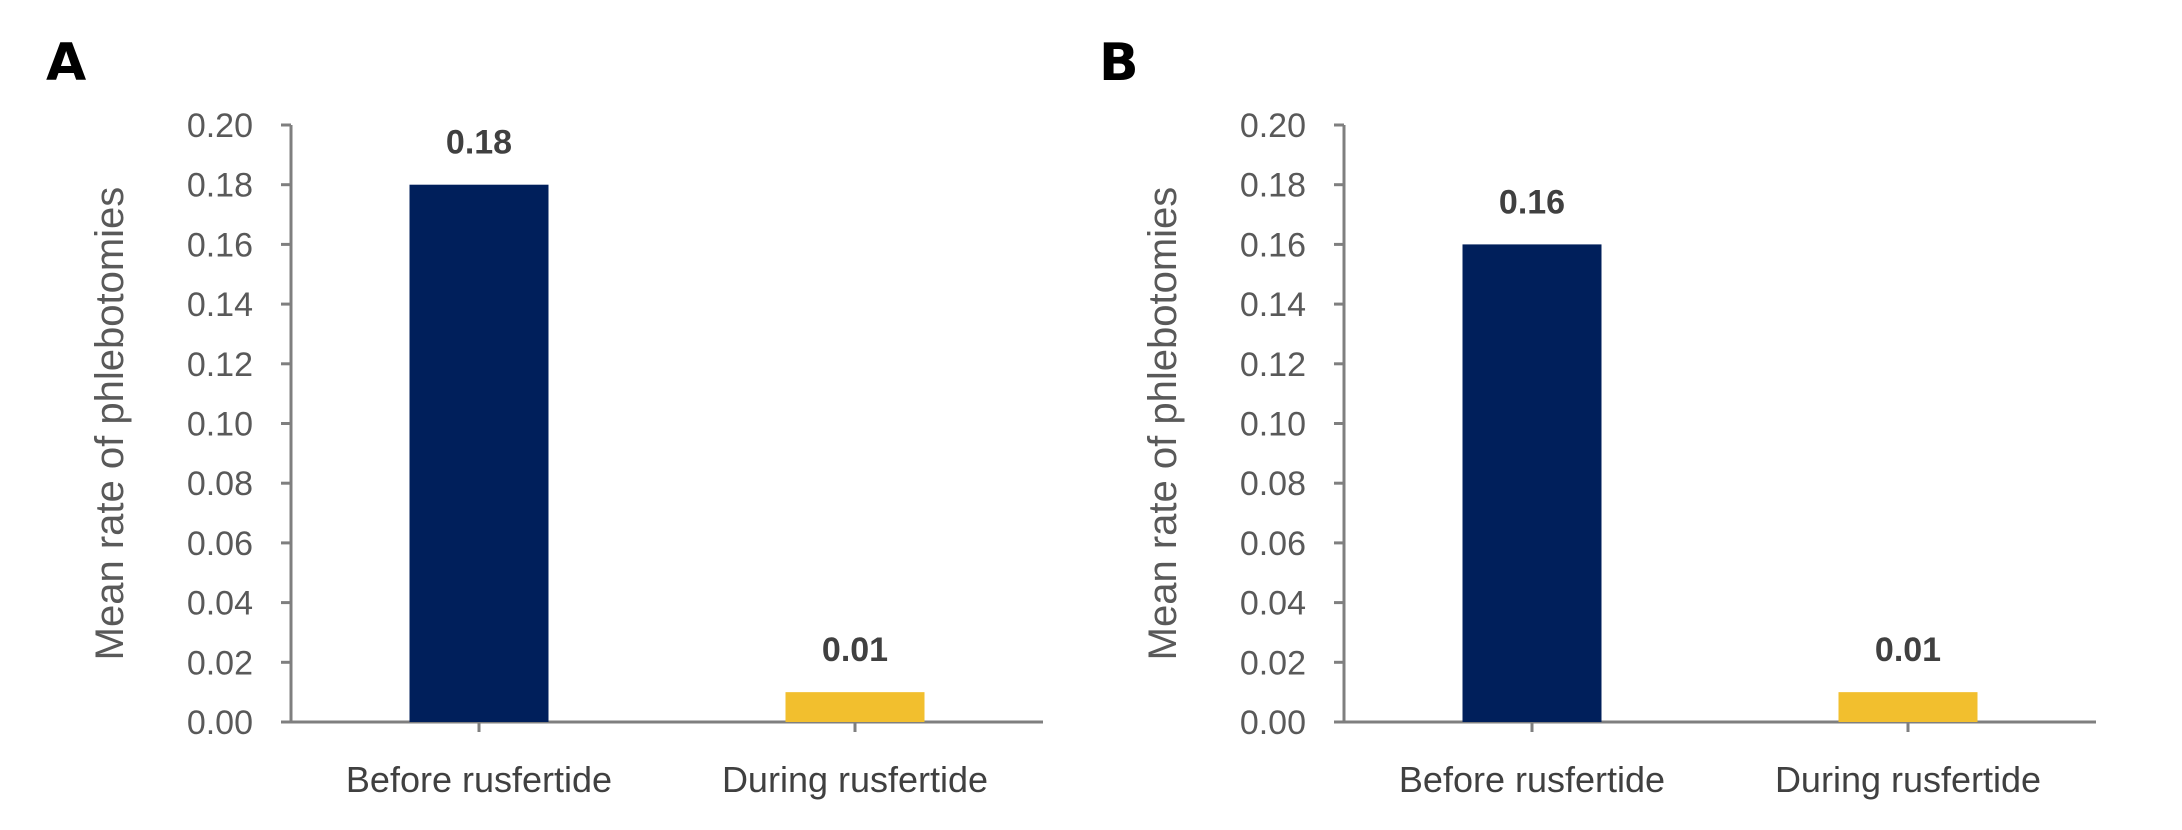 The height and width of the screenshot is (830, 2182). Describe the element at coordinates (1119, 63) in the screenshot. I see `panel-letter: B` at that location.